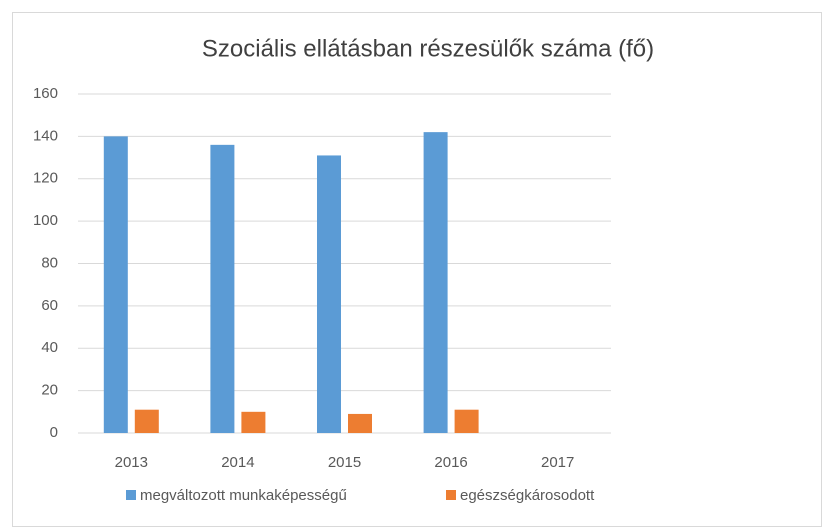 This screenshot has height=532, width=827. What do you see at coordinates (45, 93) in the screenshot?
I see `y-tick-label: 160` at bounding box center [45, 93].